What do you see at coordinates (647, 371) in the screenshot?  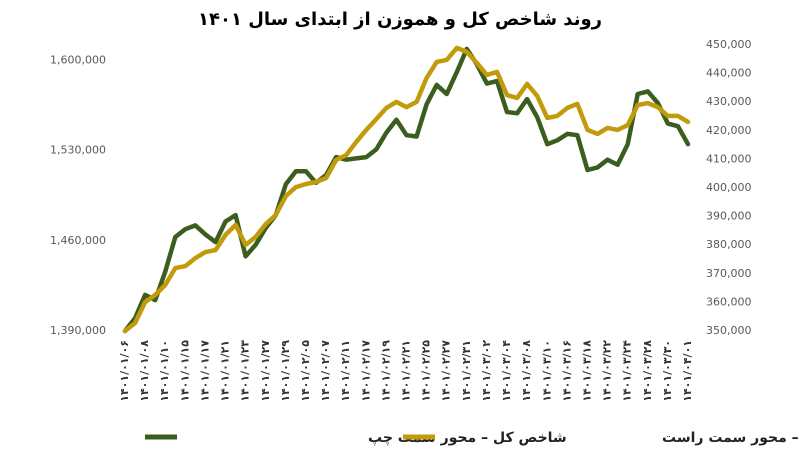 I see `x-tick-label: ۱۴۰۱/۰۳/۲۸` at bounding box center [647, 371].